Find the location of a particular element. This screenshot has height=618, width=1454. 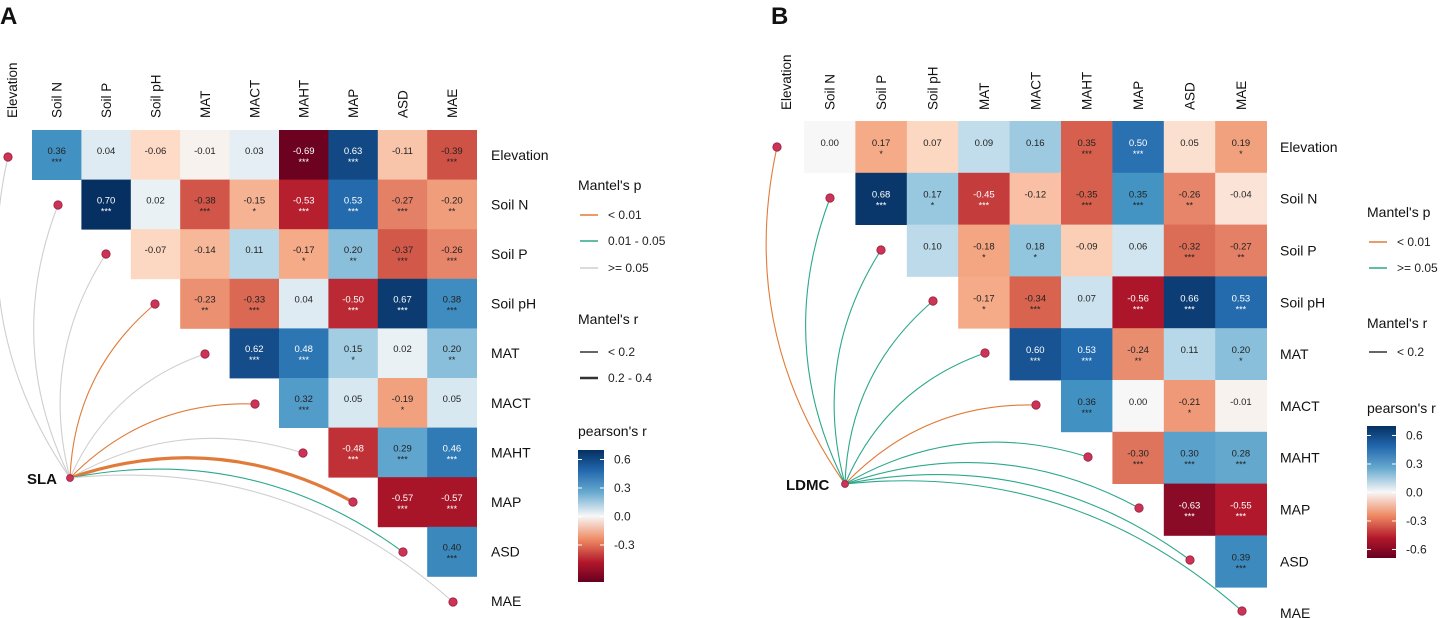

cell-value-label: -0.11 is located at coordinates (402, 151).